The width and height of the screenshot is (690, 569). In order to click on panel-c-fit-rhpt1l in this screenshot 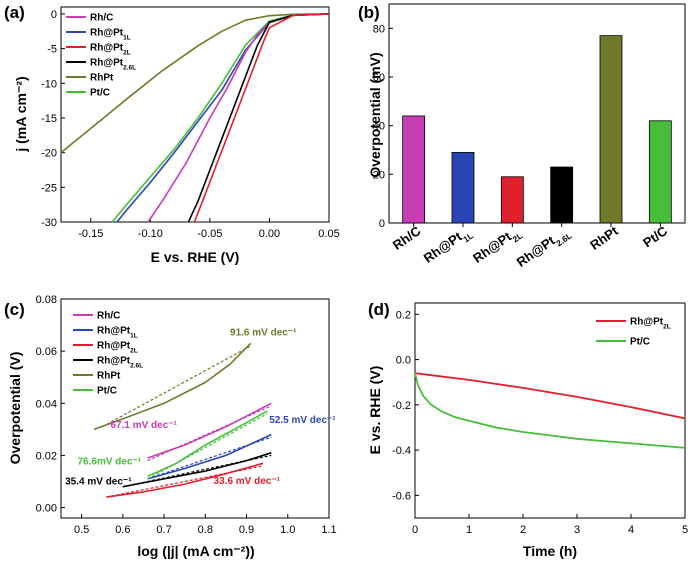, I will do `click(209, 458)`.